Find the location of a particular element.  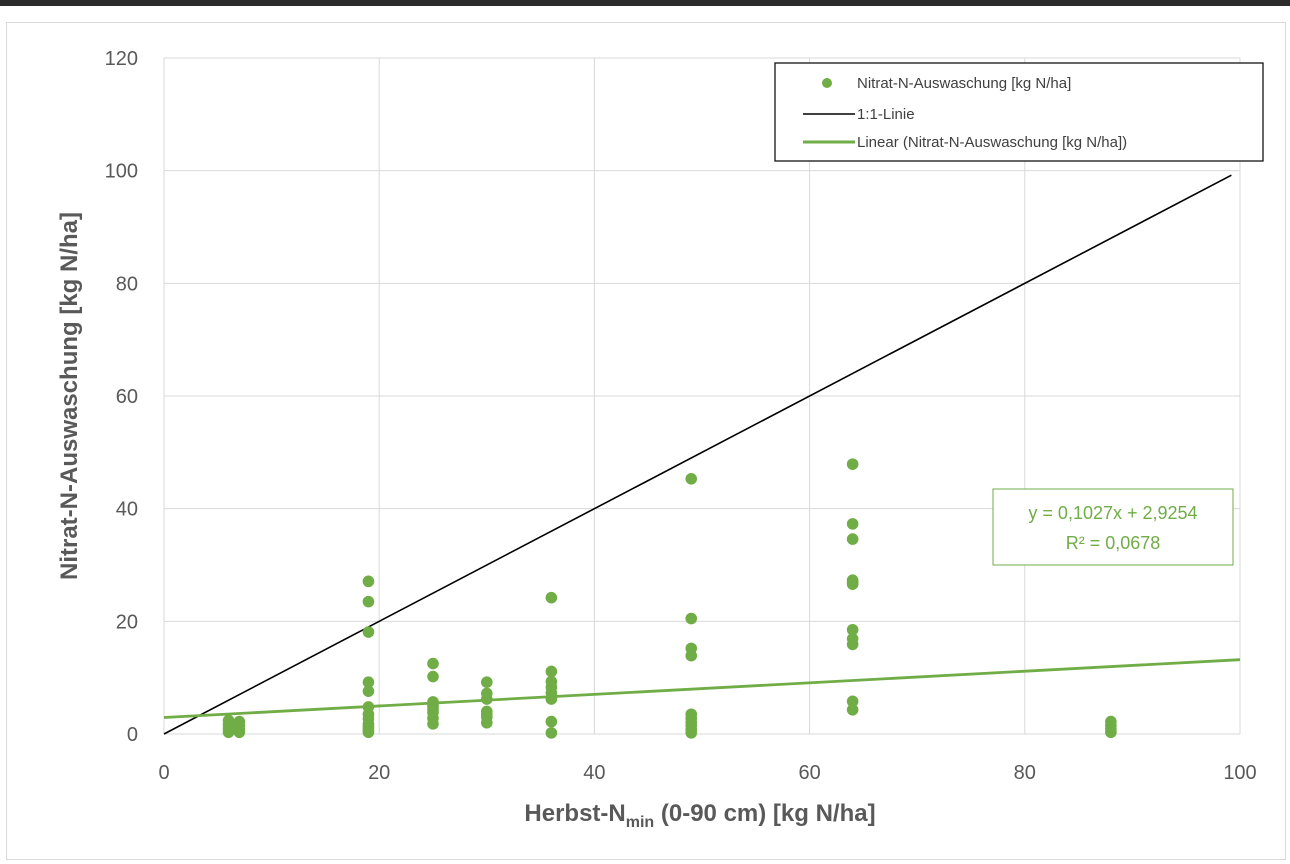

legend-label-scatter: Nitrat-N-Auswaschung [kg N/ha] is located at coordinates (964, 83).